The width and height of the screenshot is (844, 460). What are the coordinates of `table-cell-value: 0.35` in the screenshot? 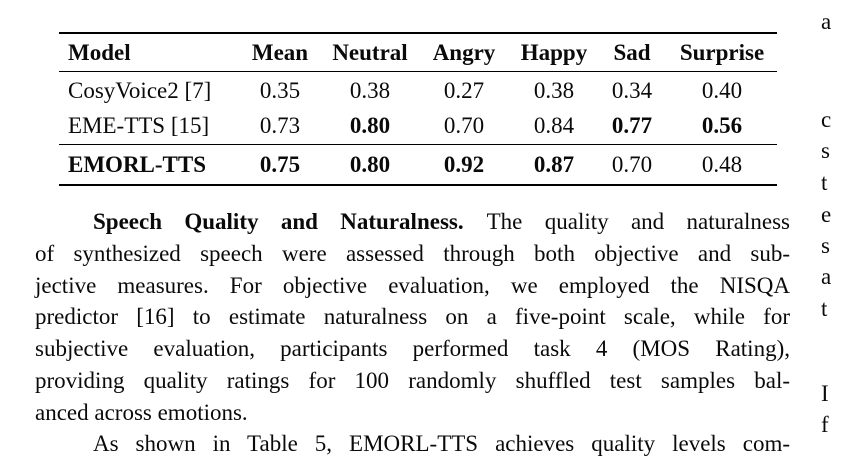 It's located at (280, 90).